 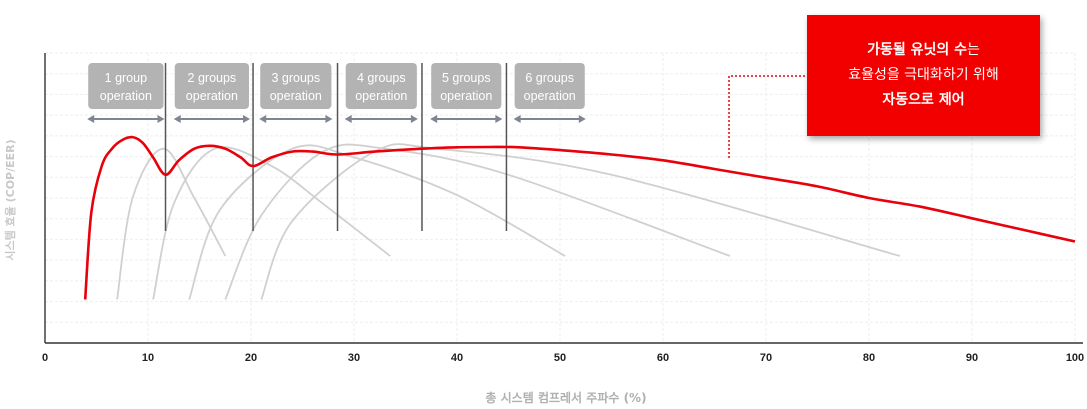 What do you see at coordinates (766, 358) in the screenshot?
I see `x-tick-label: 70` at bounding box center [766, 358].